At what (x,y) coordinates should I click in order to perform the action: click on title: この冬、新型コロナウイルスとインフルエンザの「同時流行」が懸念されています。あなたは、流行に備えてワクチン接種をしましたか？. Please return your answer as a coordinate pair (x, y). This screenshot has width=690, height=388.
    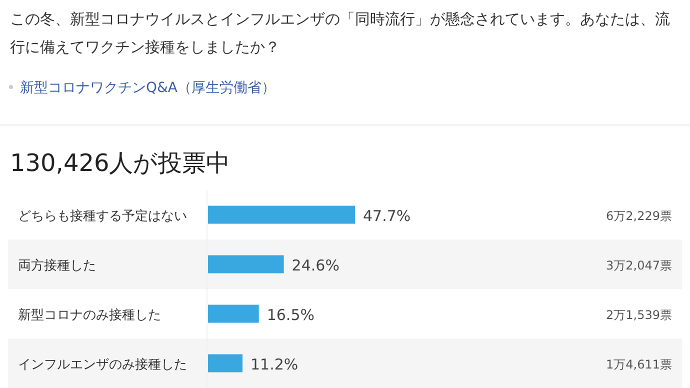
    Looking at the image, I should click on (340, 33).